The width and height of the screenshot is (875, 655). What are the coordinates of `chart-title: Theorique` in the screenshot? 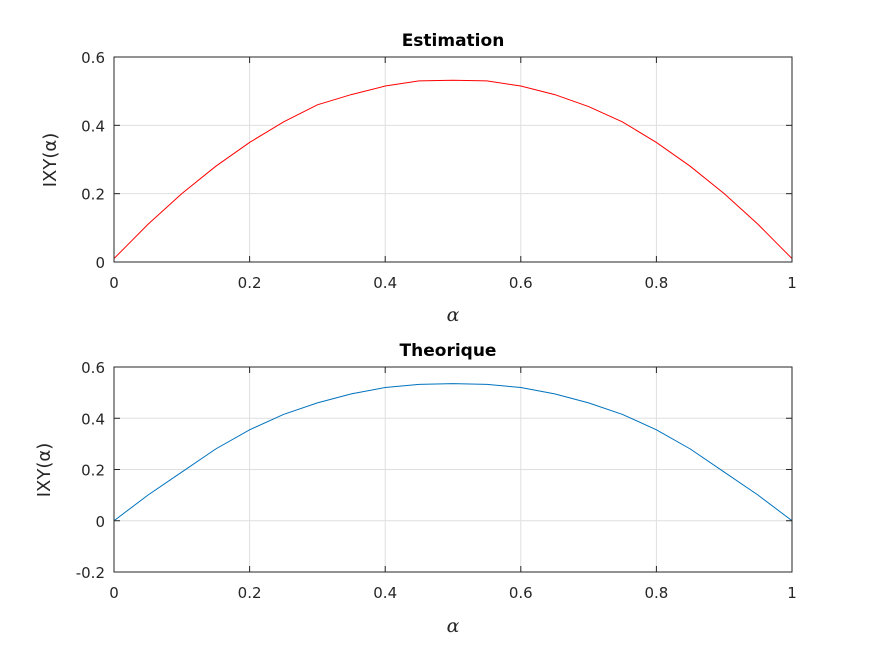 It's located at (448, 351).